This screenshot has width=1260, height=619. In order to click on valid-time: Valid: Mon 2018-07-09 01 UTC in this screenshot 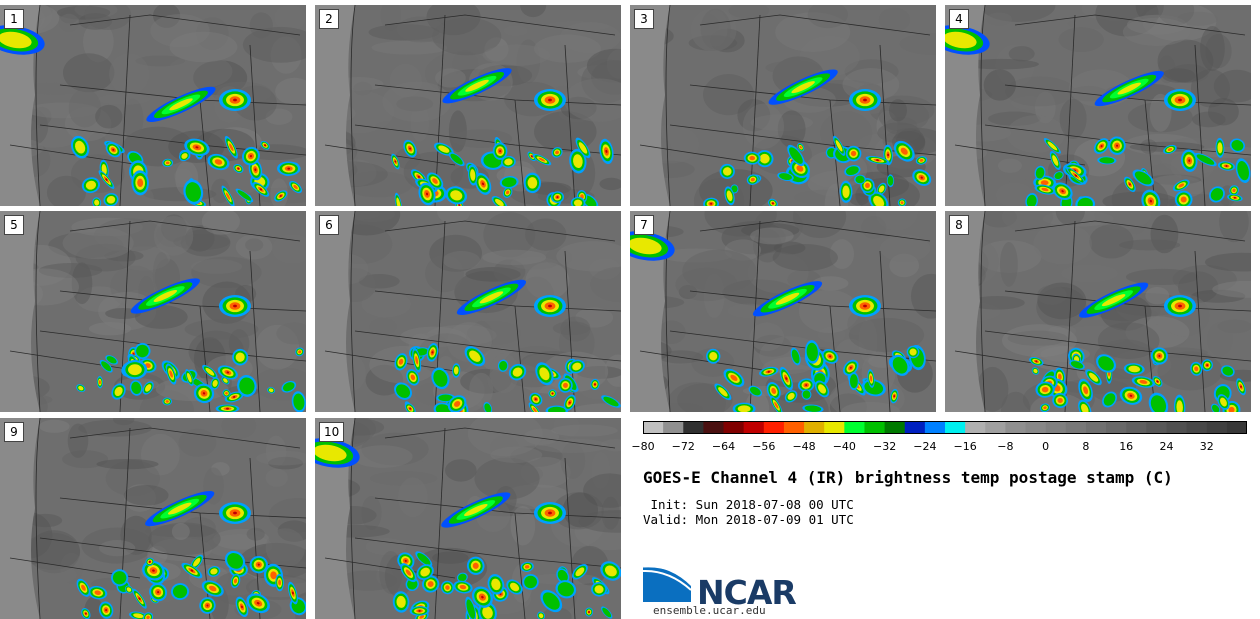, I will do `click(748, 519)`.